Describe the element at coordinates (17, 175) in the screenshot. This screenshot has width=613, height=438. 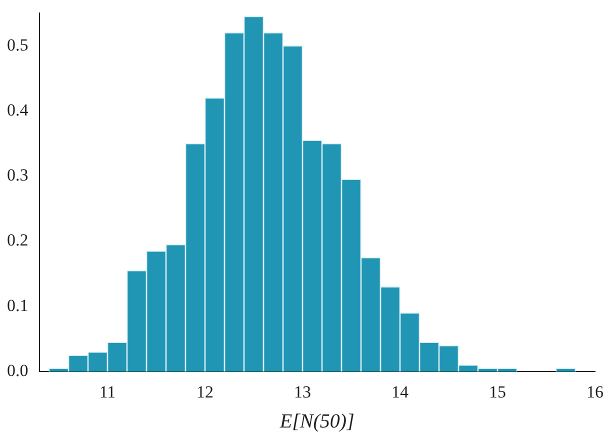
I see `y-tick-label: 0.3` at that location.